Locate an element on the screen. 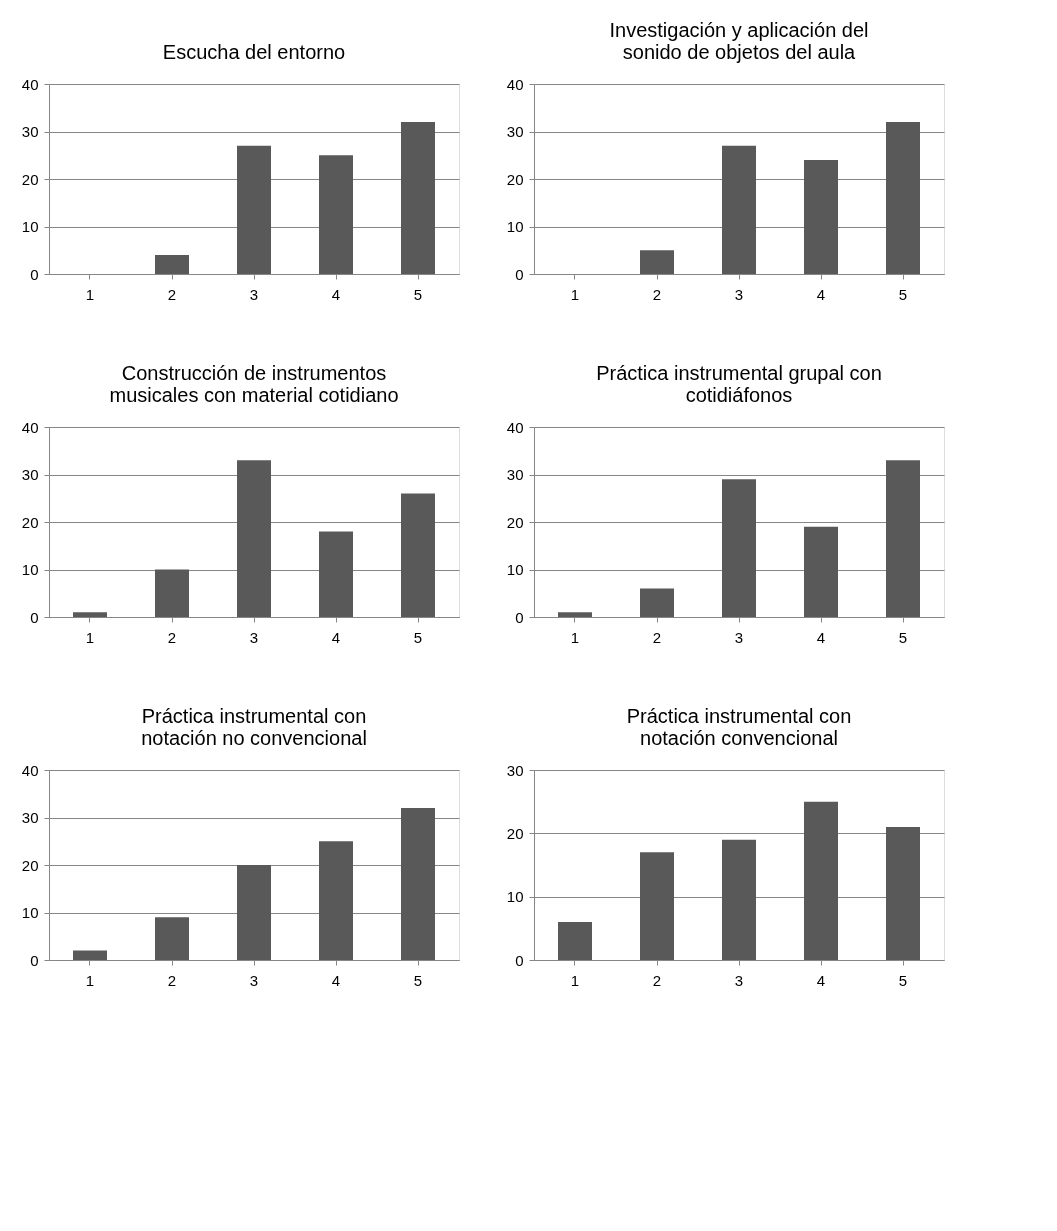  chart-title: Práctica instrumental con notación convencional is located at coordinates (739, 727).